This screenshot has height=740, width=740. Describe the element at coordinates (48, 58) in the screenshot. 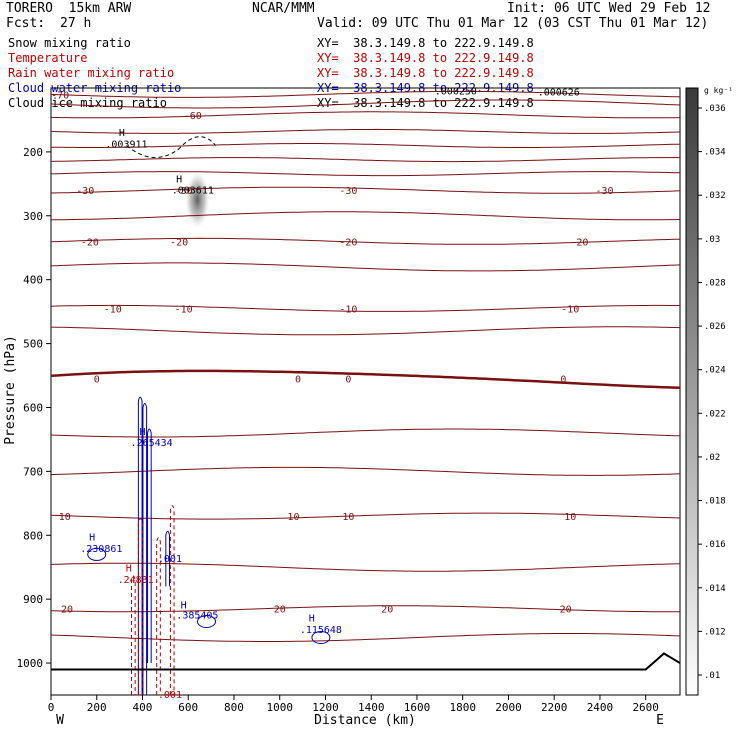

I see `field-temperature: Temperature` at that location.